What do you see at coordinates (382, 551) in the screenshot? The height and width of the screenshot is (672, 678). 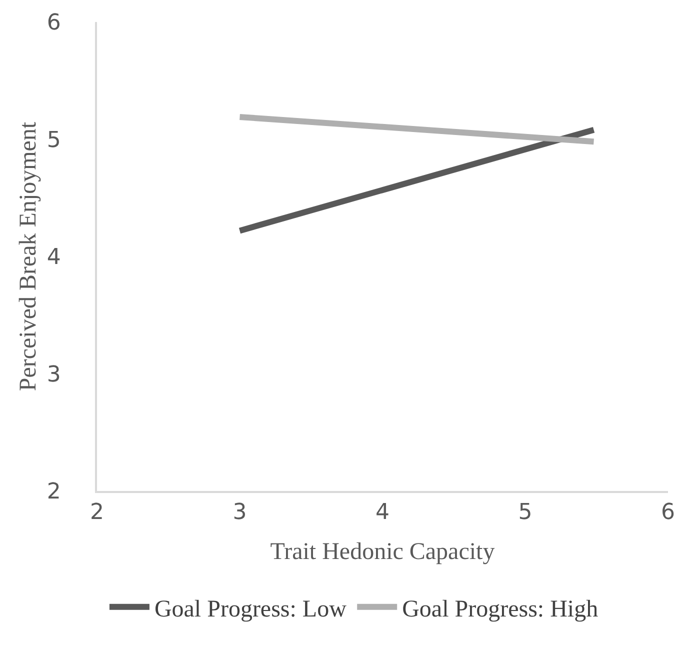 I see `x-axis-title: Trait Hedonic Capacity` at bounding box center [382, 551].